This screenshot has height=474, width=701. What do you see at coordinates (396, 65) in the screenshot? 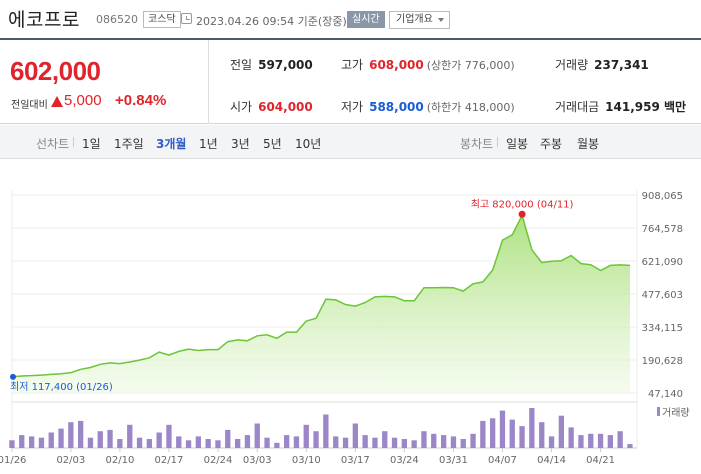
I see `high-value: 608,000` at bounding box center [396, 65].